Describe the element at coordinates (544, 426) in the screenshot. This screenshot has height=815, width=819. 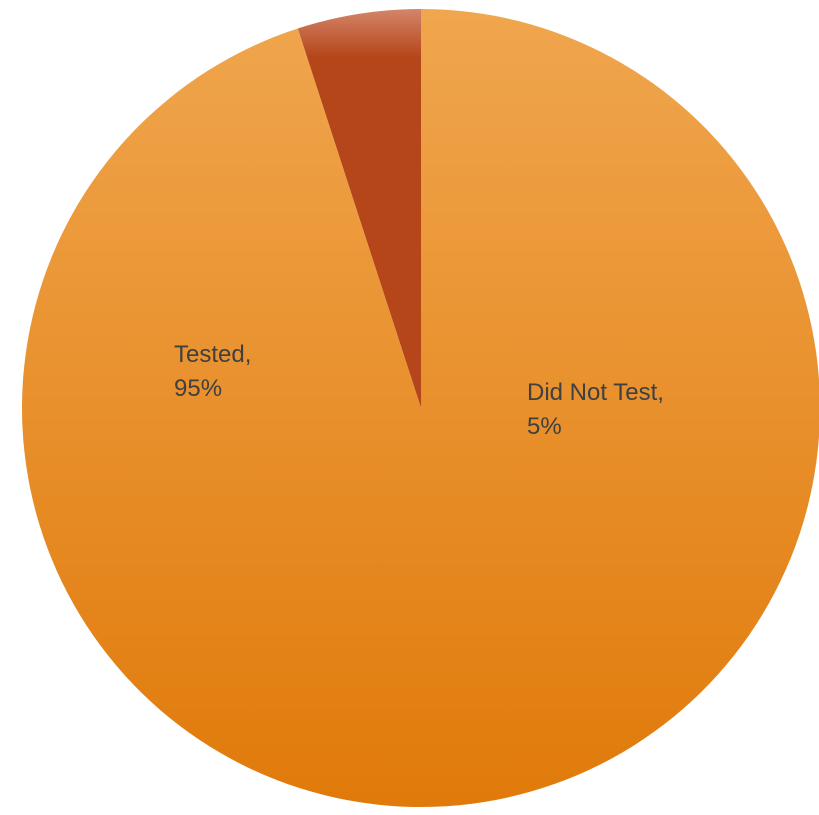
I see `slice-label-did-not-test-percent: 5%` at that location.